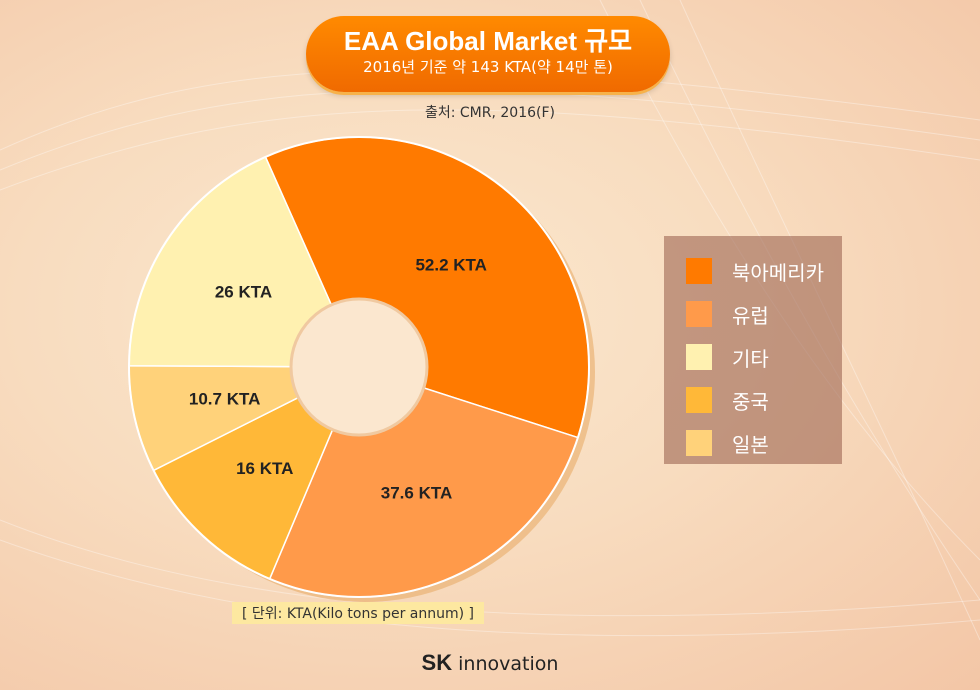 This screenshot has height=690, width=980. I want to click on legend-label: 중국, so click(750, 401).